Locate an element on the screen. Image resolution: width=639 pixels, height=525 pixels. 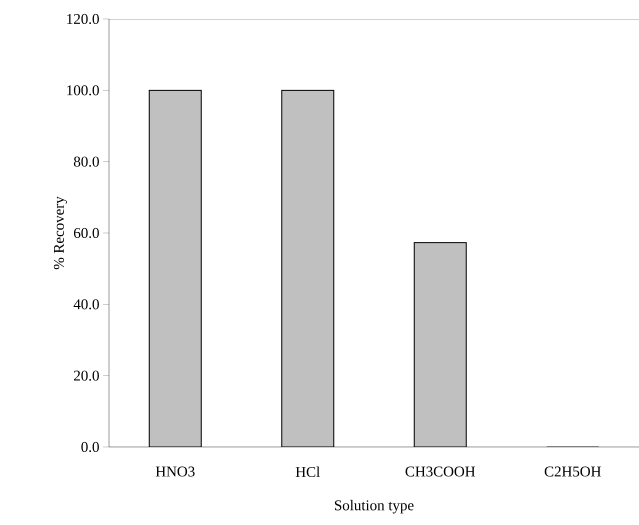
y-tick-label: 40.0 is located at coordinates (86, 304).